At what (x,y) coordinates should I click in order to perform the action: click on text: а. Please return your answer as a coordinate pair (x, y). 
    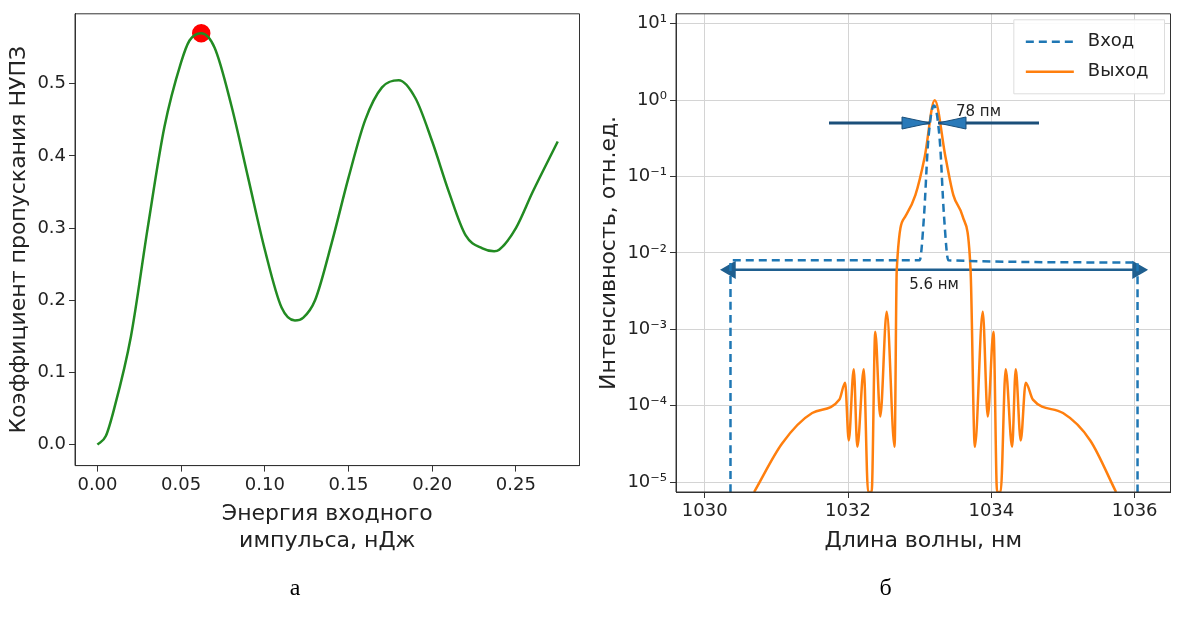
    Looking at the image, I should click on (295, 587).